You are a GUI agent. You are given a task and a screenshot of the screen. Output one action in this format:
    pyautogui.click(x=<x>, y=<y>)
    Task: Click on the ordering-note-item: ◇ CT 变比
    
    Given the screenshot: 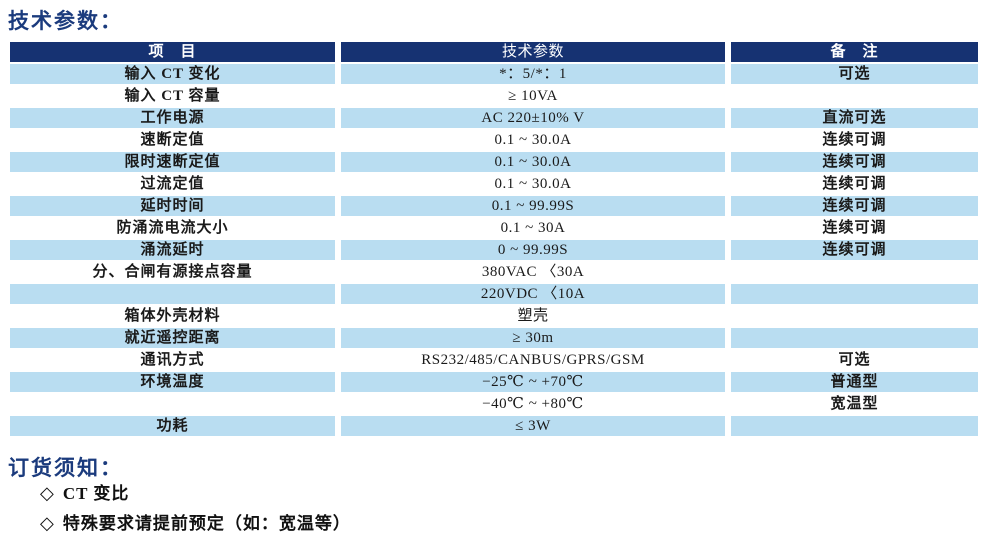 What is the action you would take?
    pyautogui.click(x=195, y=493)
    